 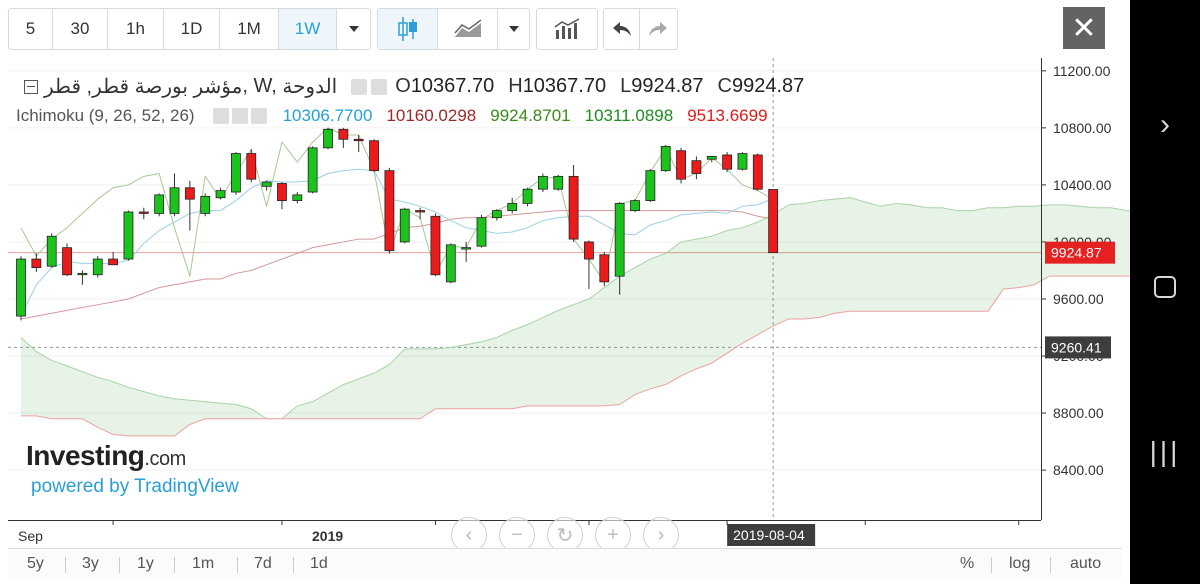 I want to click on recents-icon: |||, so click(x=1165, y=451).